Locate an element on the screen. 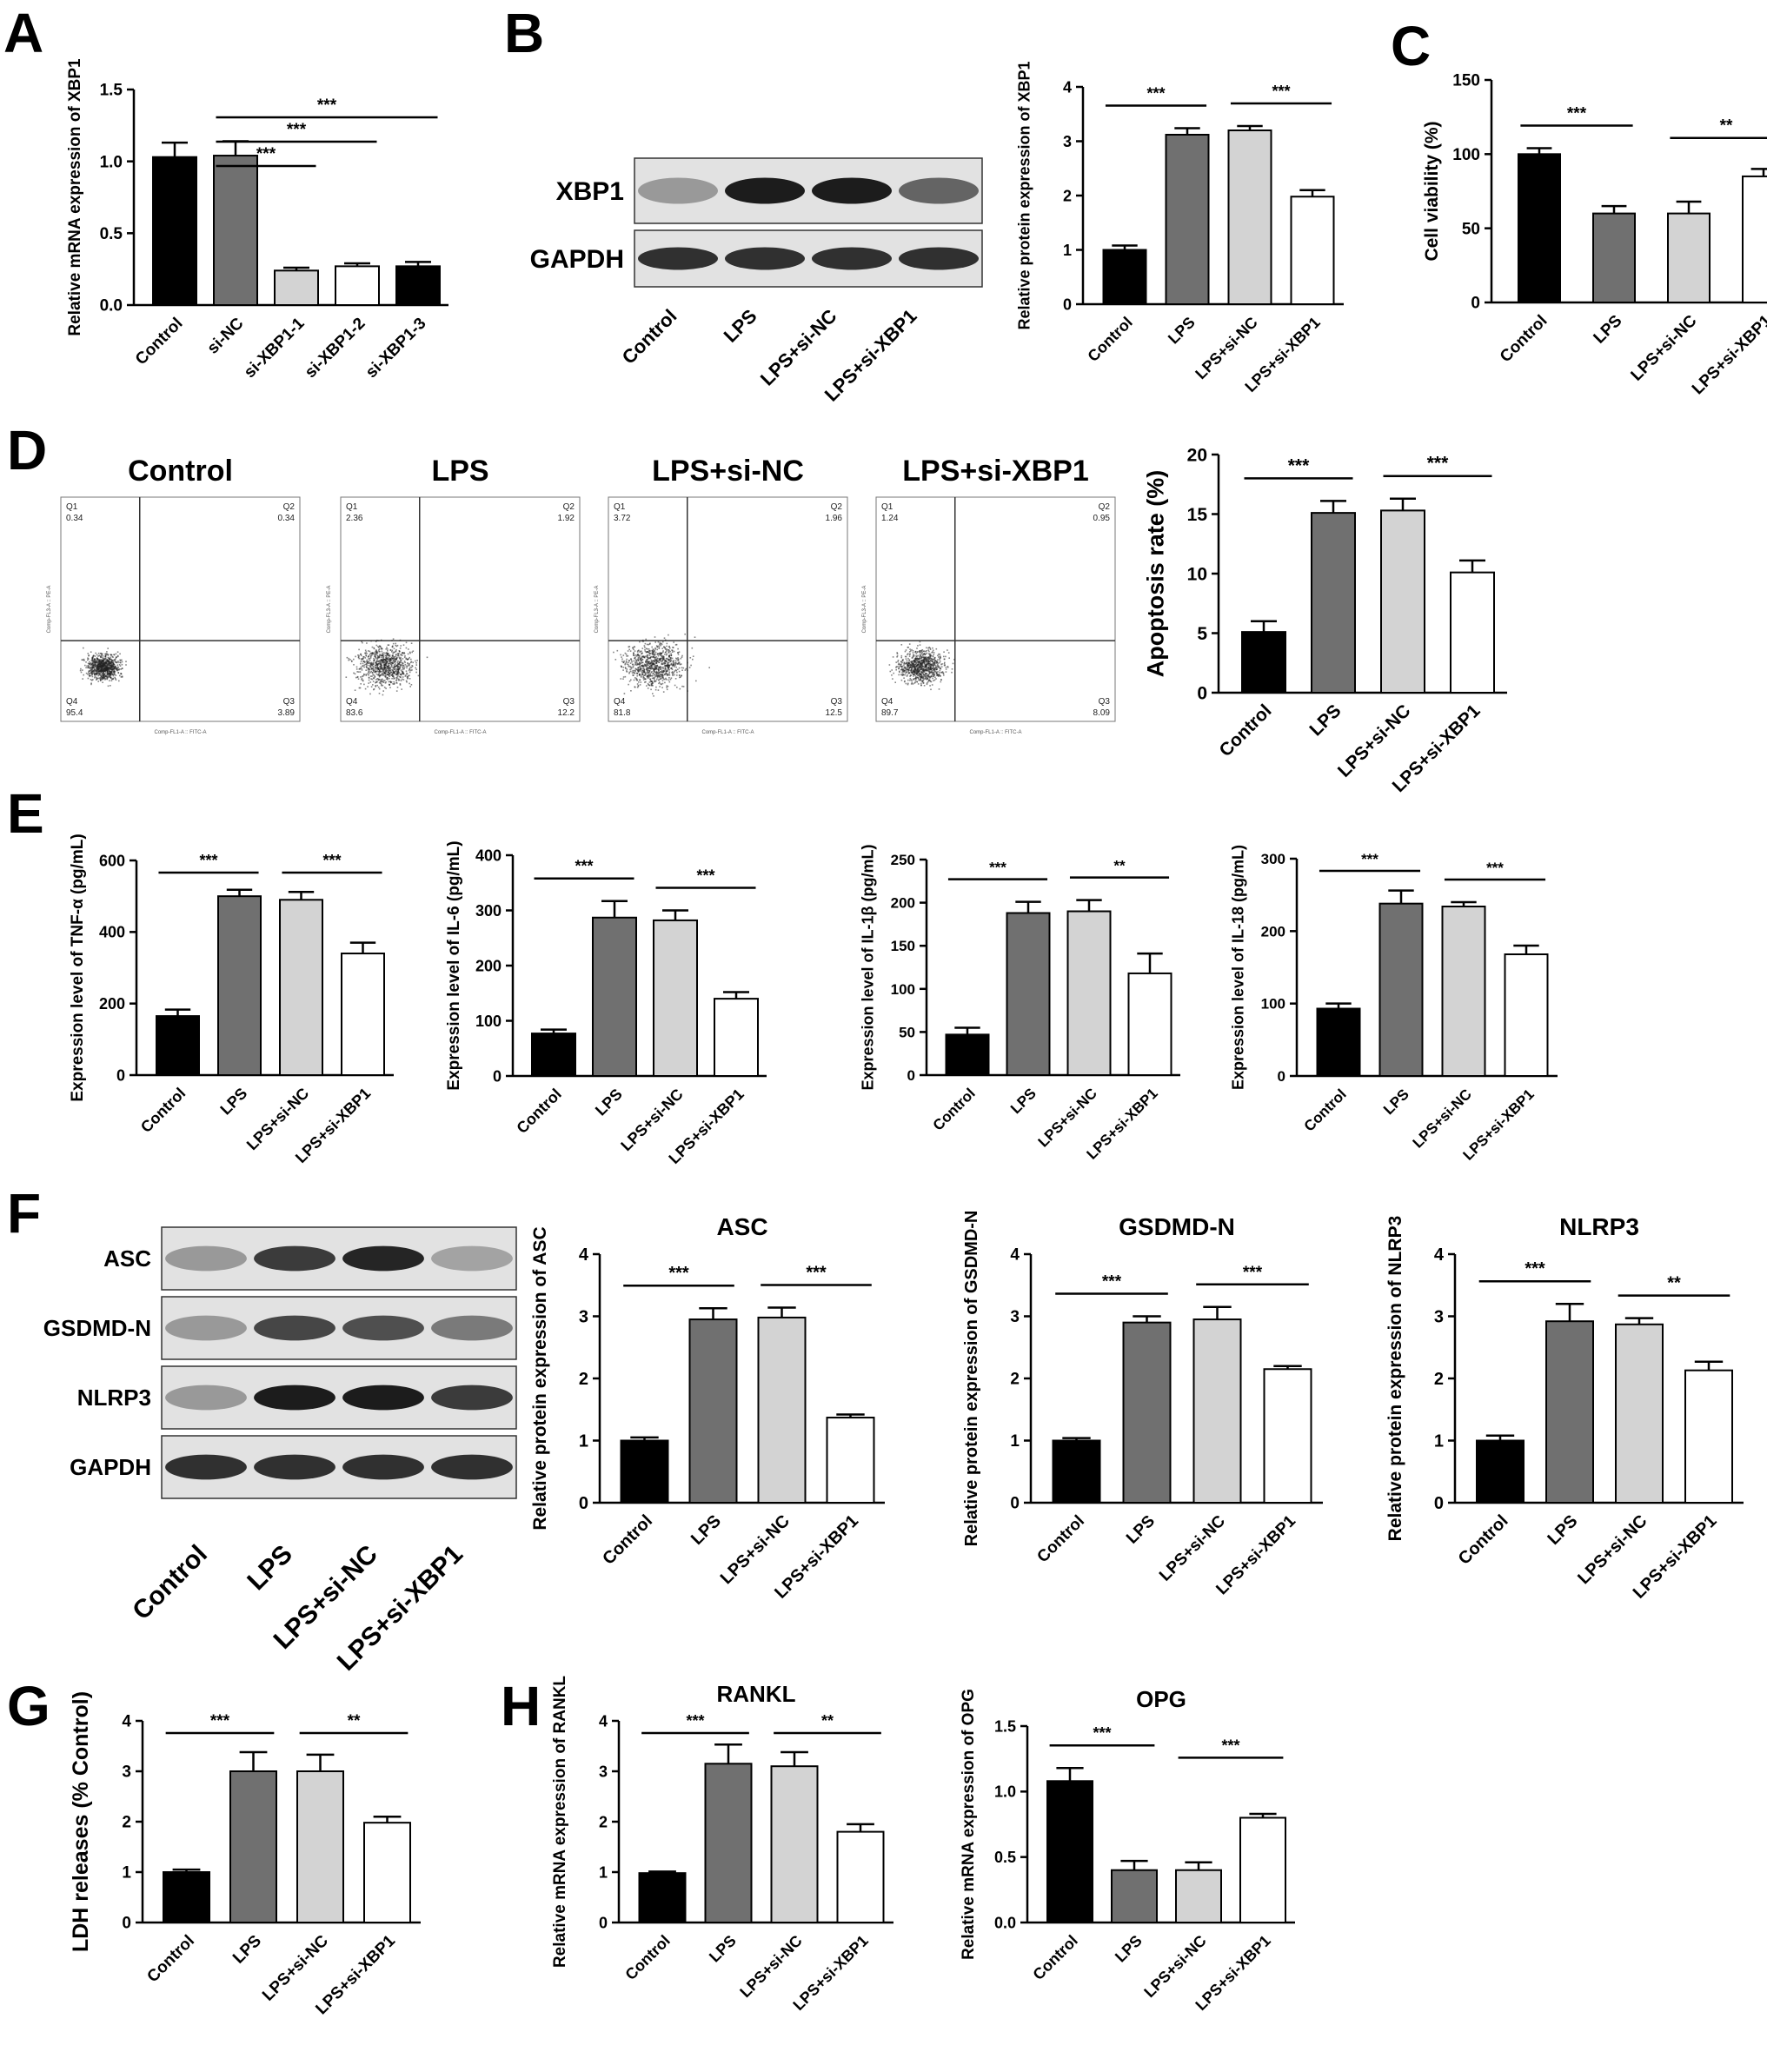  quadrant-value: 89.7 is located at coordinates (890, 713).